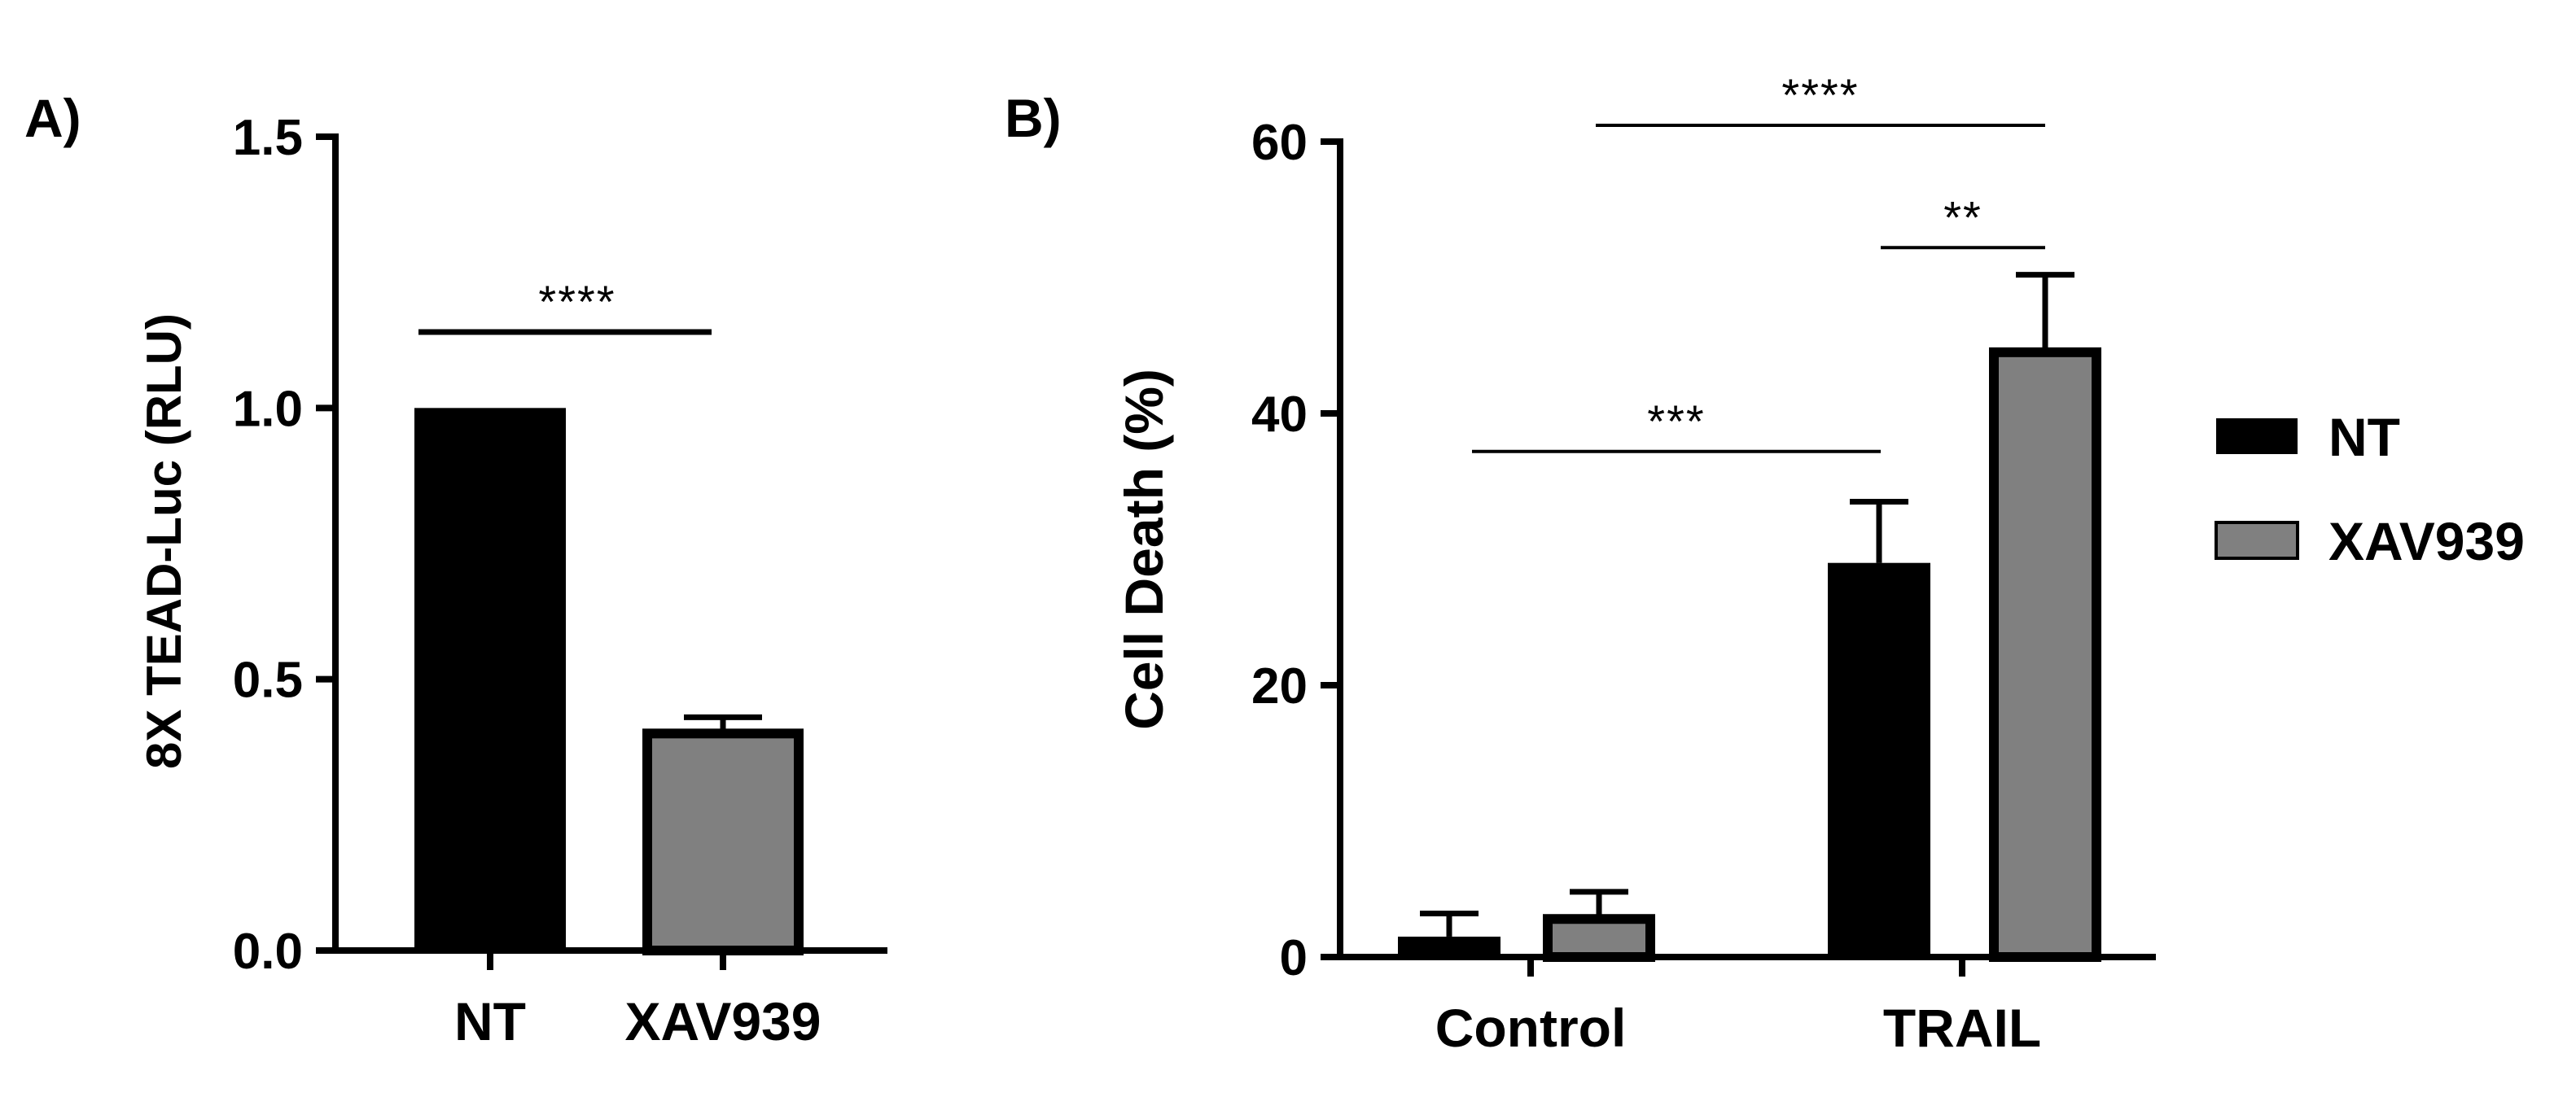  What do you see at coordinates (577, 301) in the screenshot?
I see `panel-a-significance-label: ****` at bounding box center [577, 301].